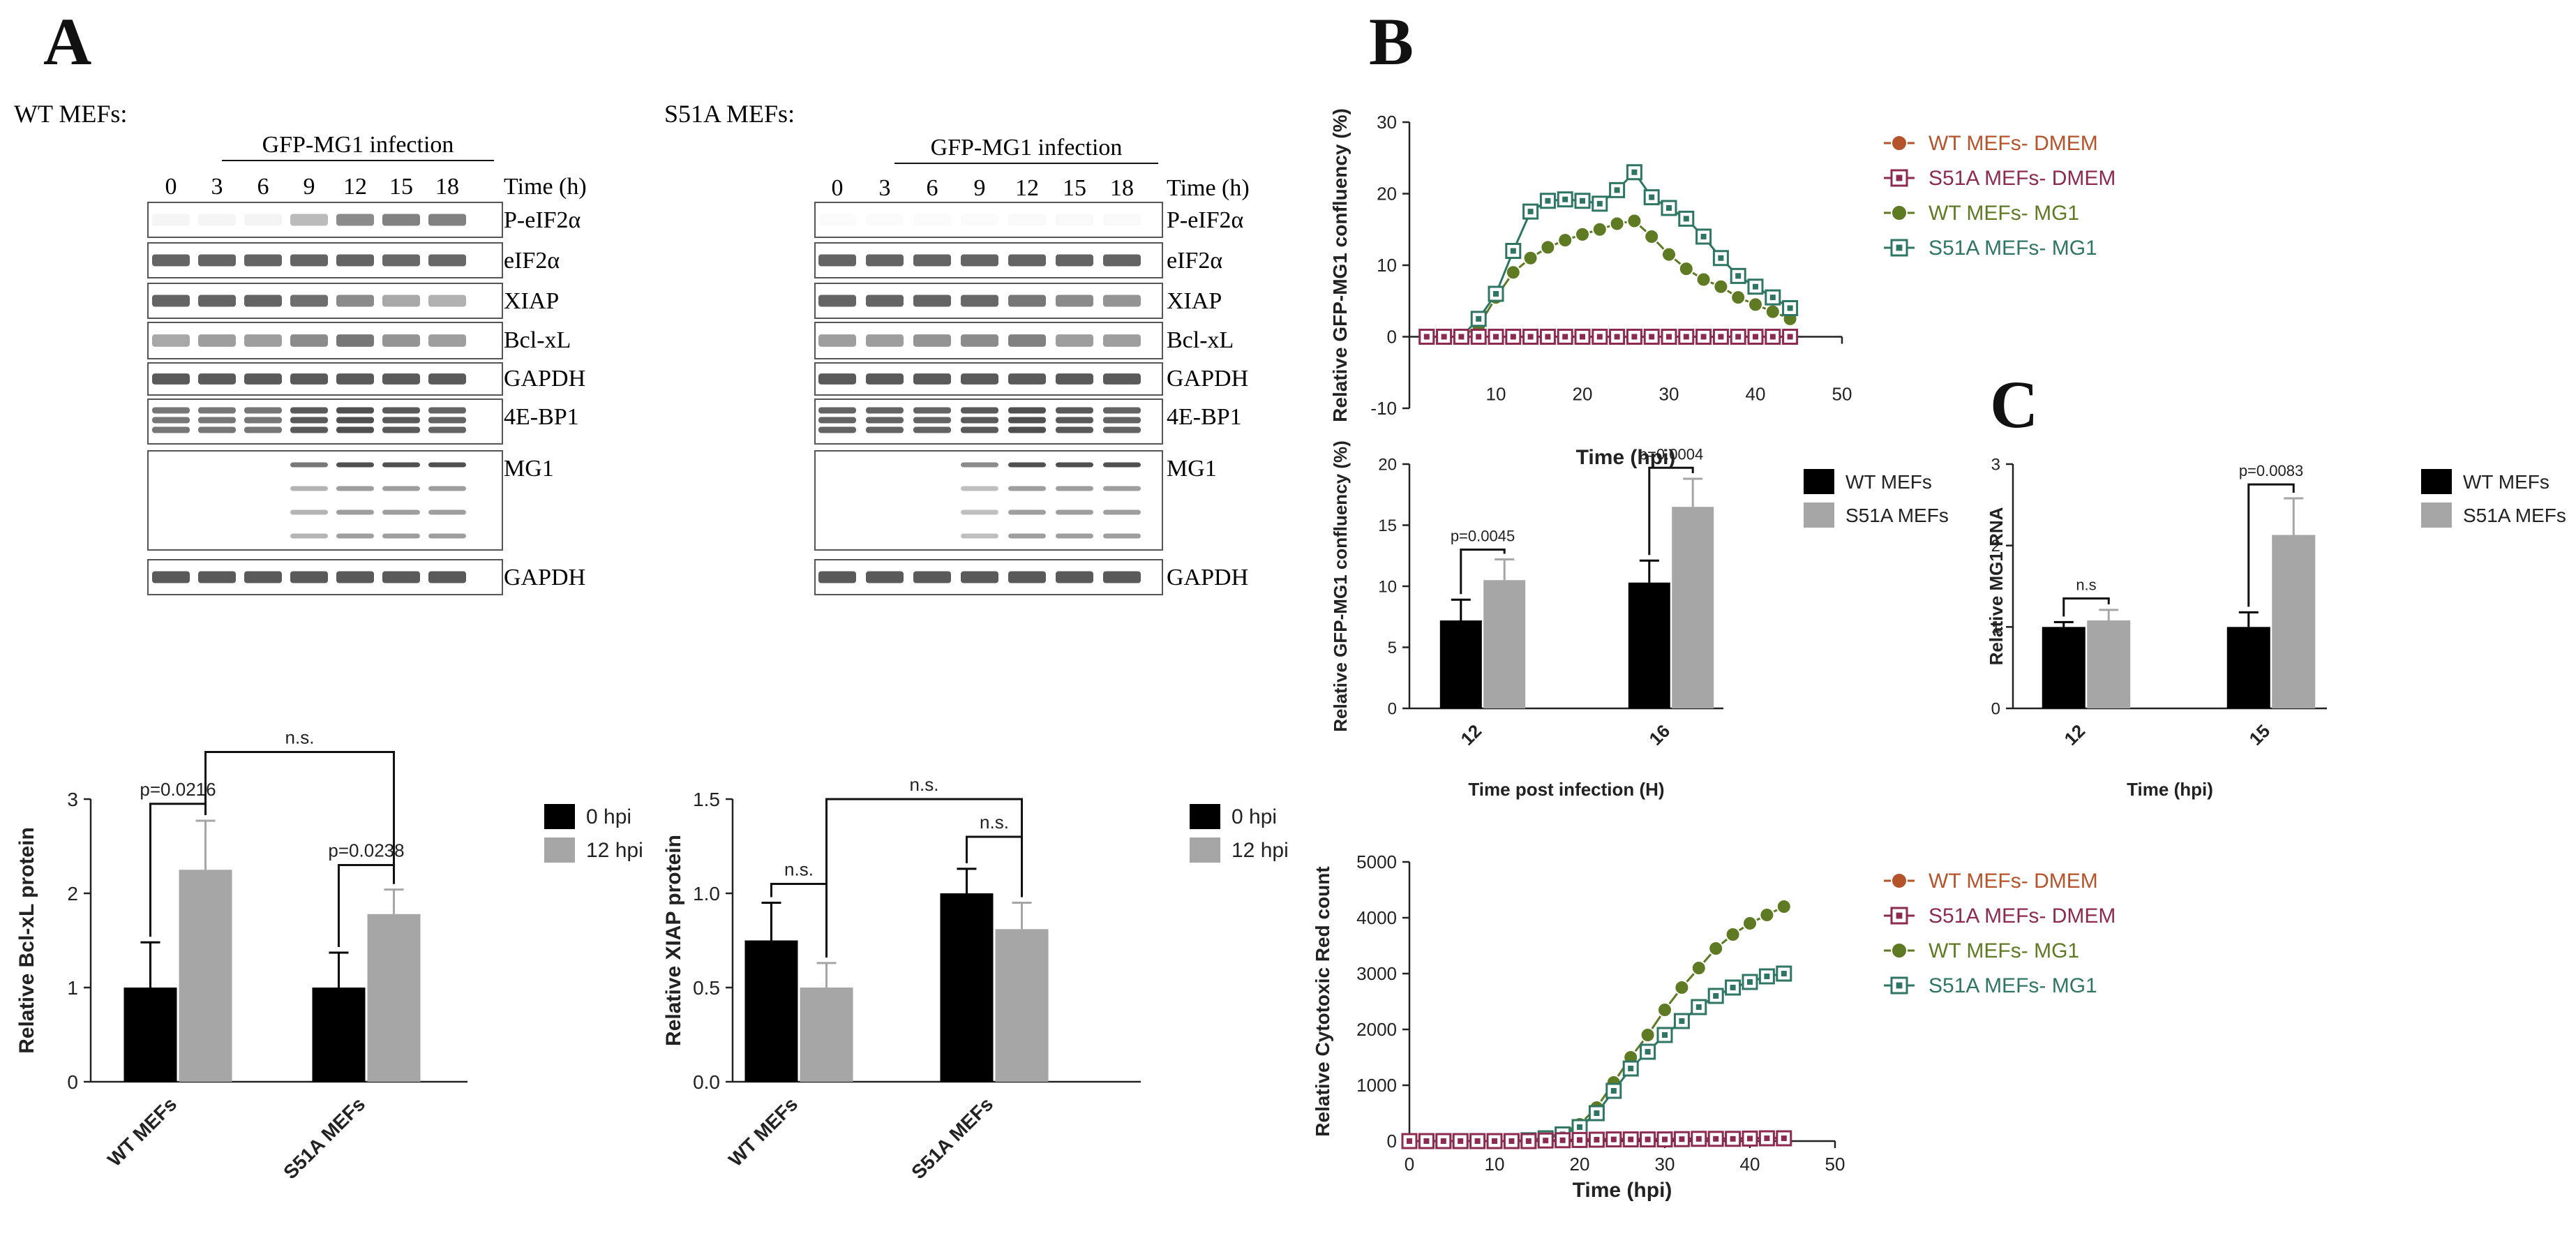 This screenshot has height=1236, width=2576. I want to click on blot-row-label: XIAP, so click(1194, 301).